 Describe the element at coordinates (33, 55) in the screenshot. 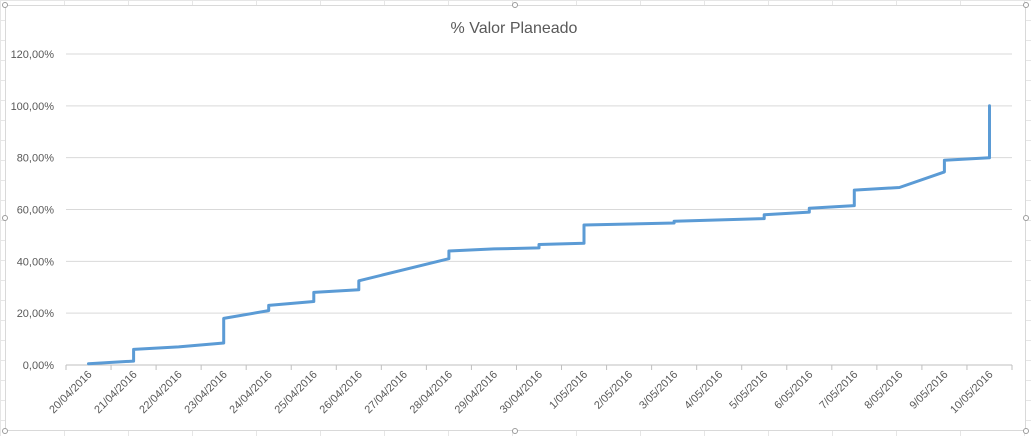

I see `y-tick-label: 120,00%` at that location.